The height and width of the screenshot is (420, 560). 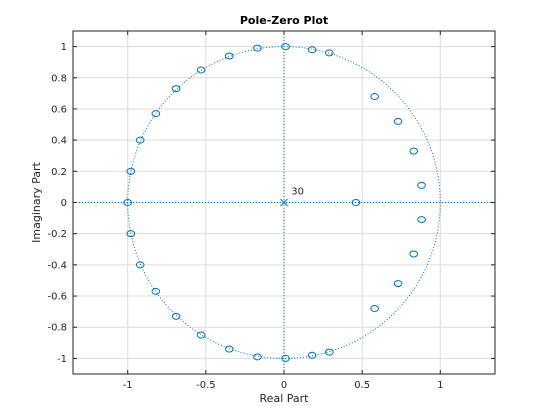 What do you see at coordinates (59, 141) in the screenshot?
I see `y-tick-label-7: 0.4` at bounding box center [59, 141].